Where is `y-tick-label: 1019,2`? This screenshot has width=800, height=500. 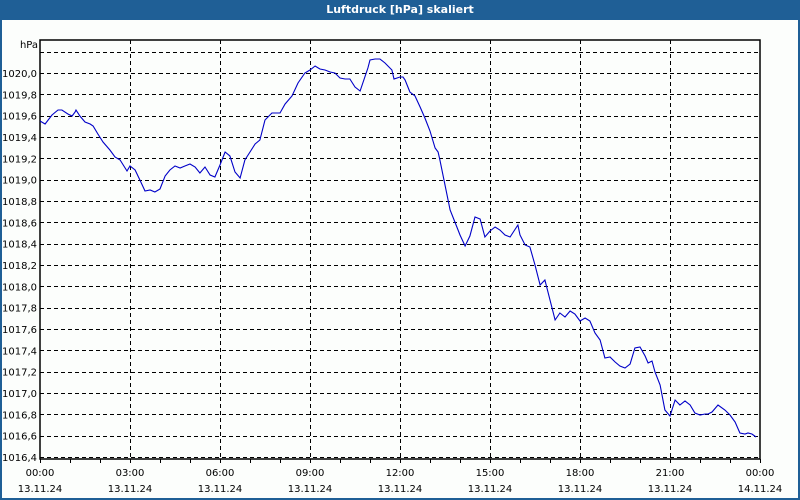 y-tick-label: 1019,2 is located at coordinates (19, 159).